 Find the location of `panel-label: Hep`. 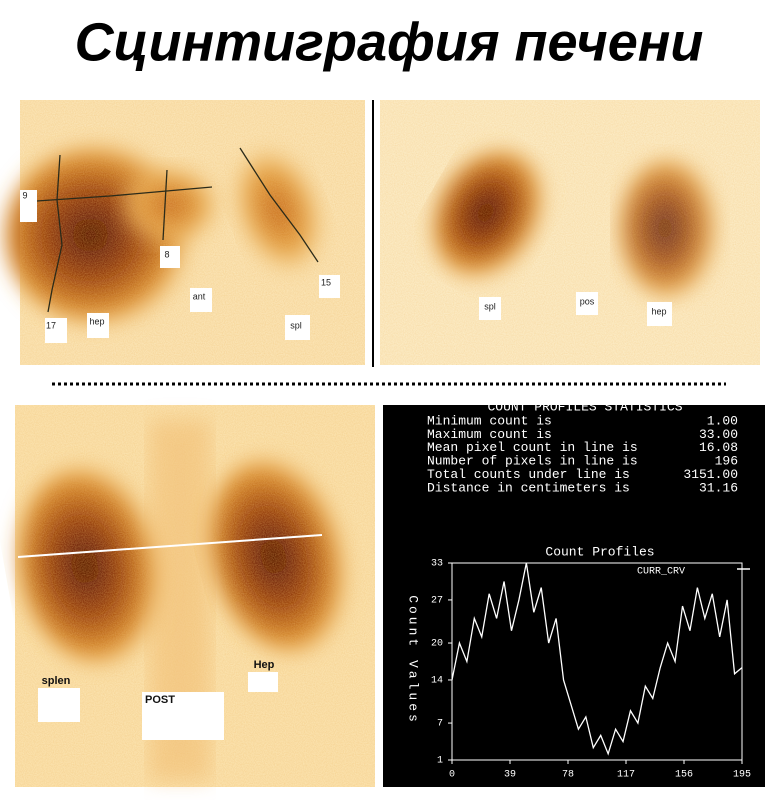

panel-label: Hep is located at coordinates (264, 665).